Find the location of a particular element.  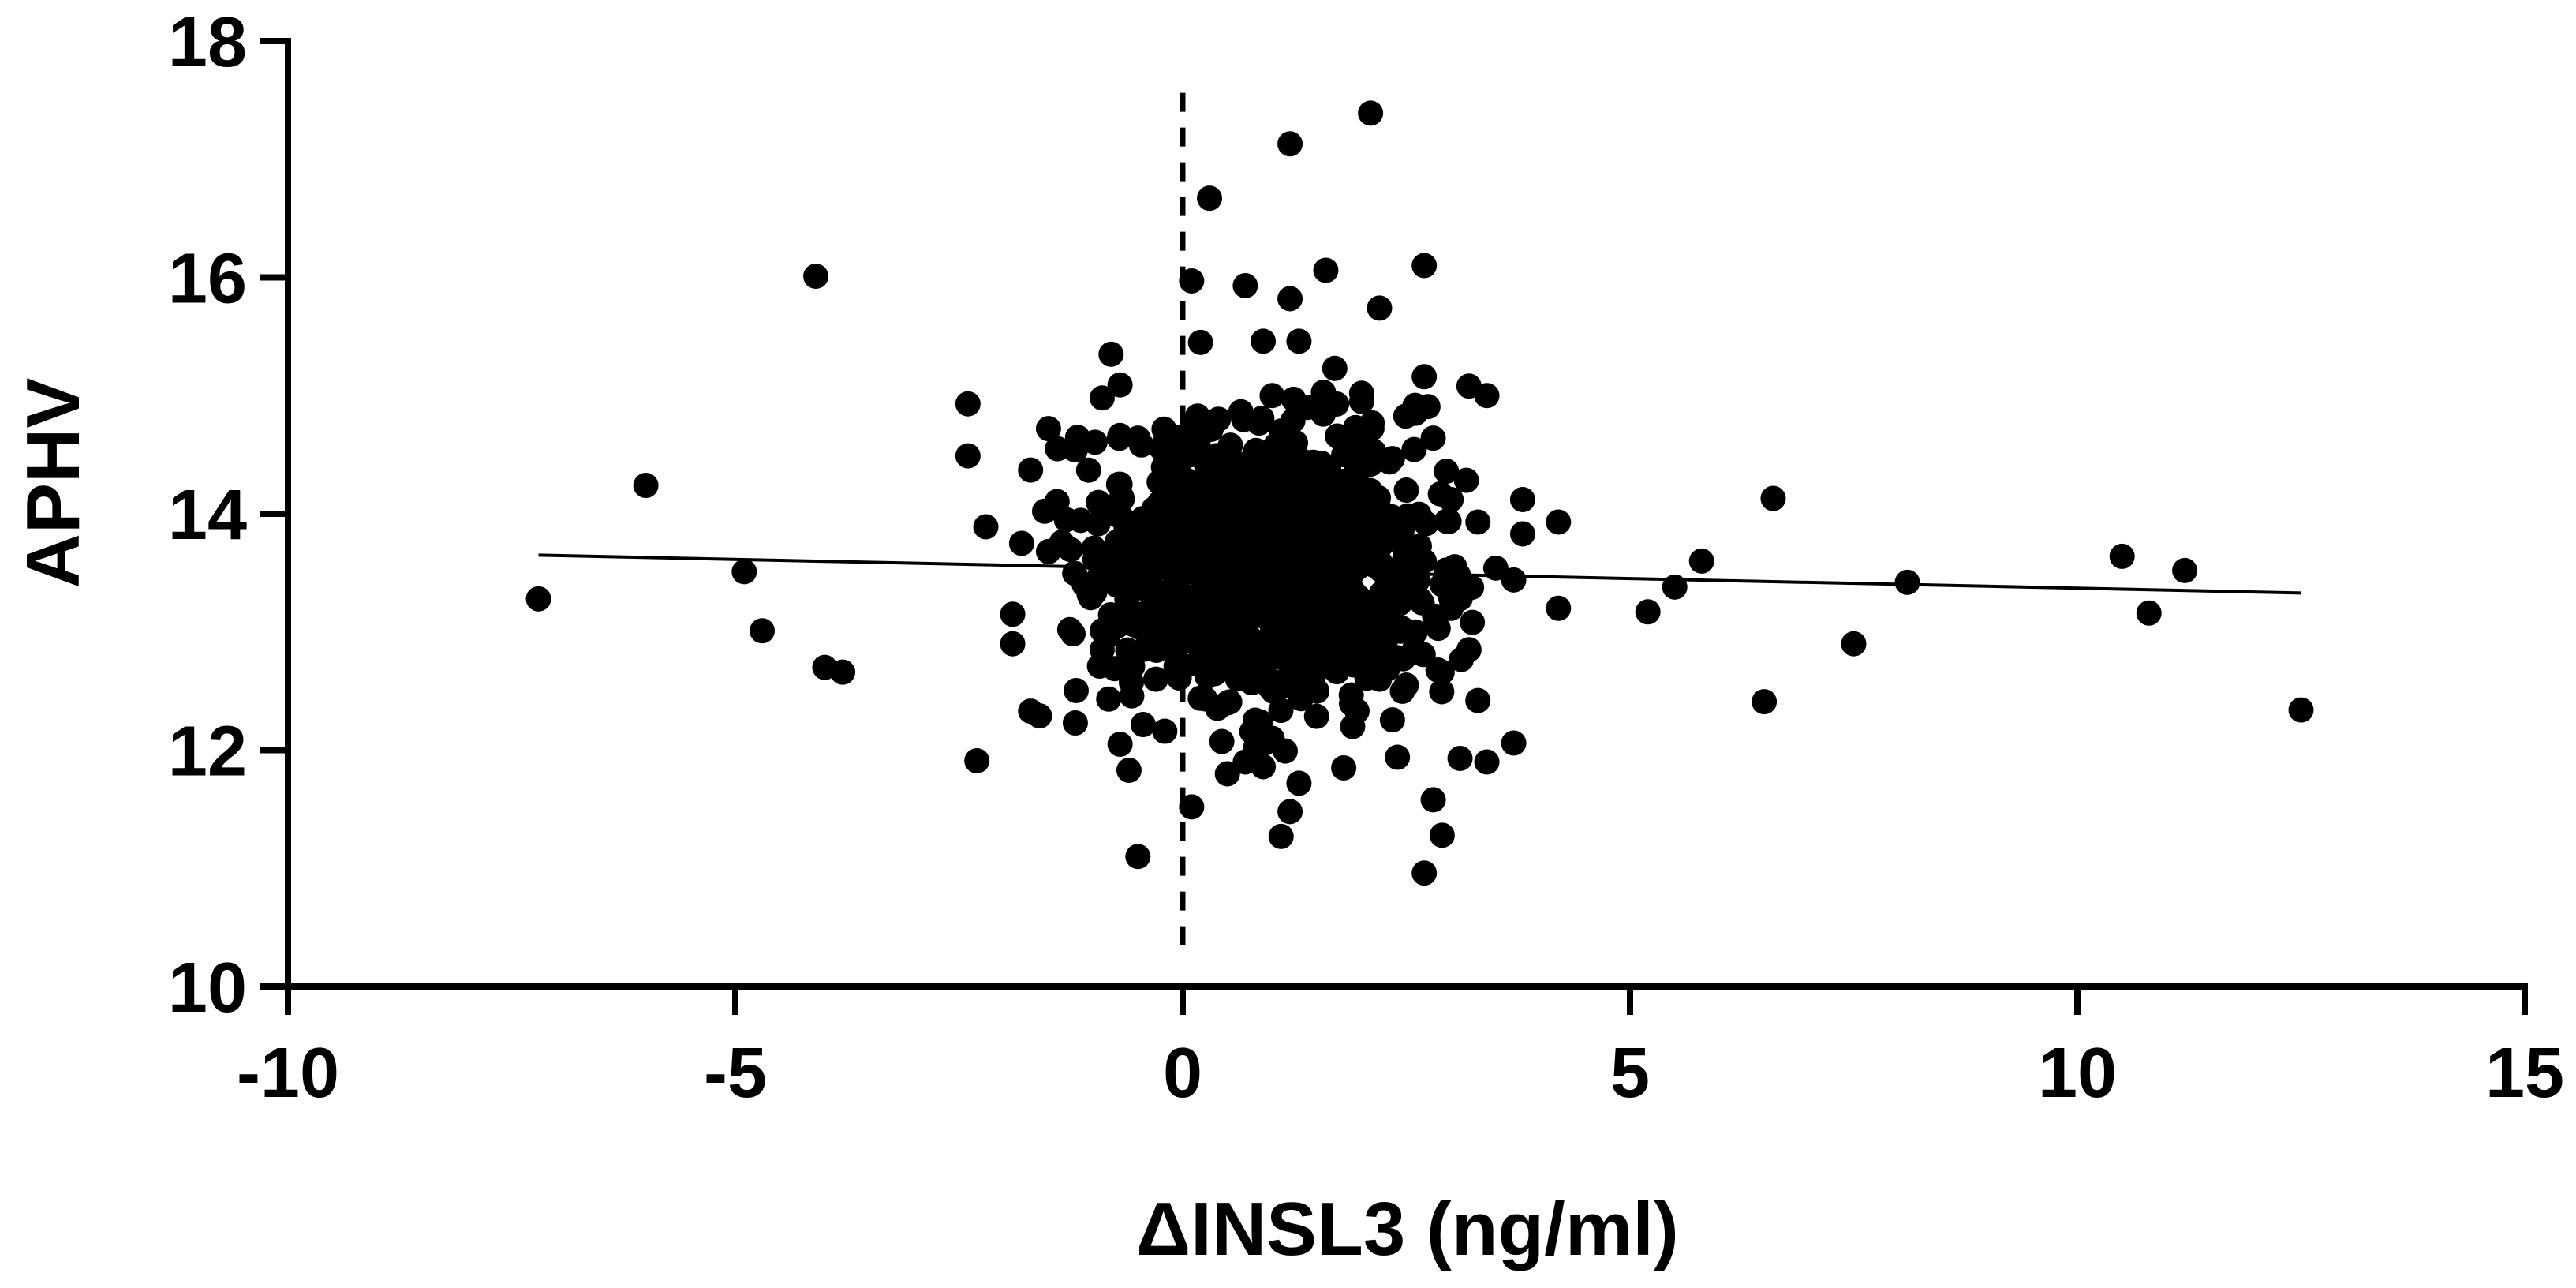

regression-line is located at coordinates (1419, 574).